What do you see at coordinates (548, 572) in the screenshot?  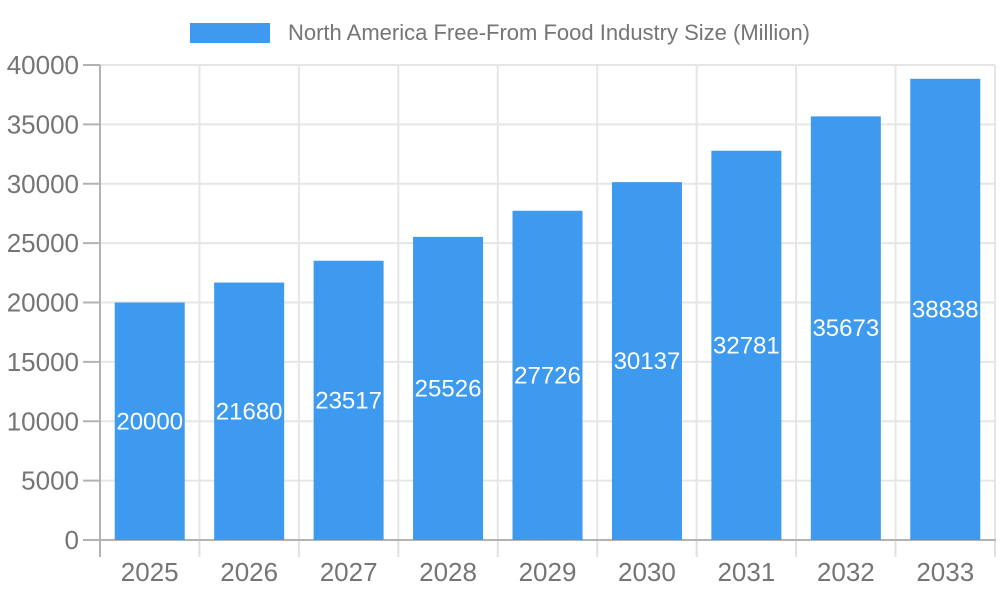 I see `x-axis-label: 2029` at bounding box center [548, 572].